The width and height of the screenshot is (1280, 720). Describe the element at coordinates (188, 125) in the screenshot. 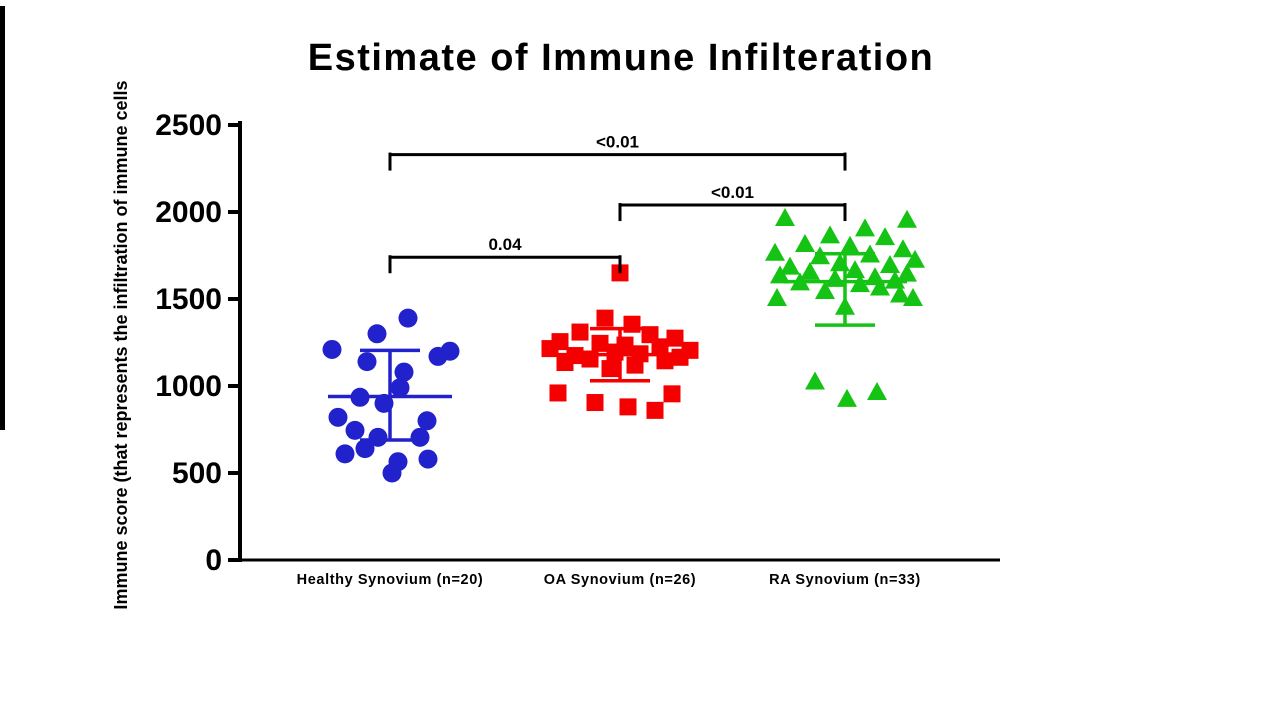

I see `y-tick-label: 2500` at that location.